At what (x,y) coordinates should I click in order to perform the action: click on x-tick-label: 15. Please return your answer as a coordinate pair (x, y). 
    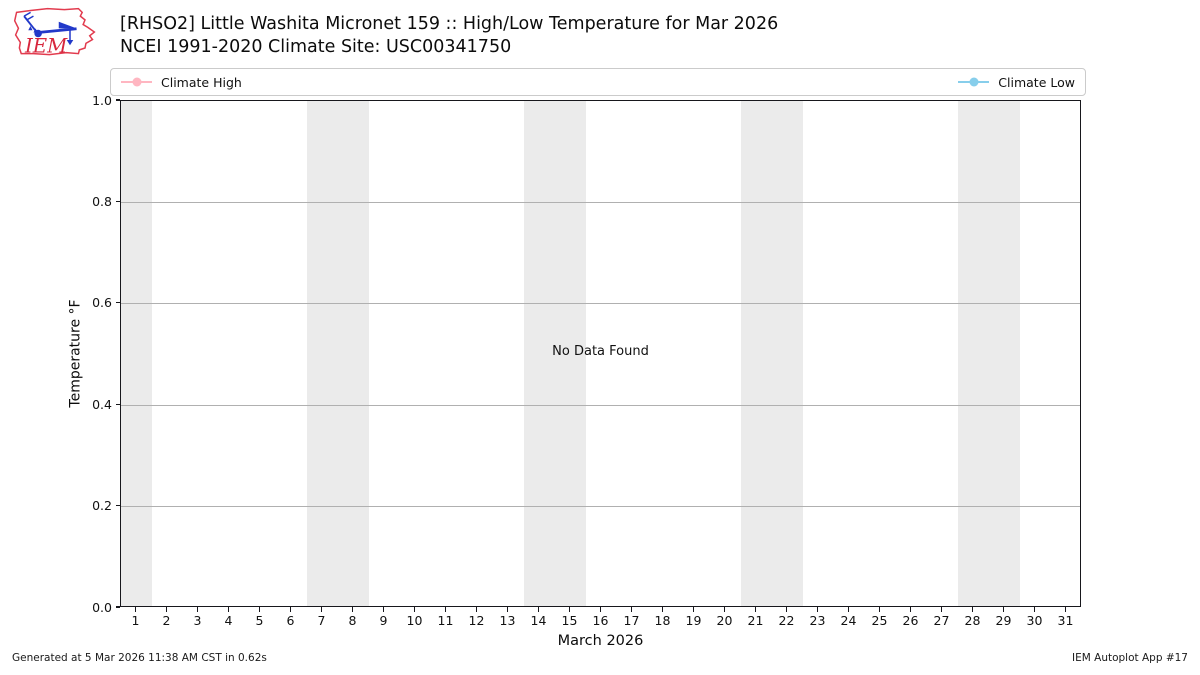
    Looking at the image, I should click on (569, 620).